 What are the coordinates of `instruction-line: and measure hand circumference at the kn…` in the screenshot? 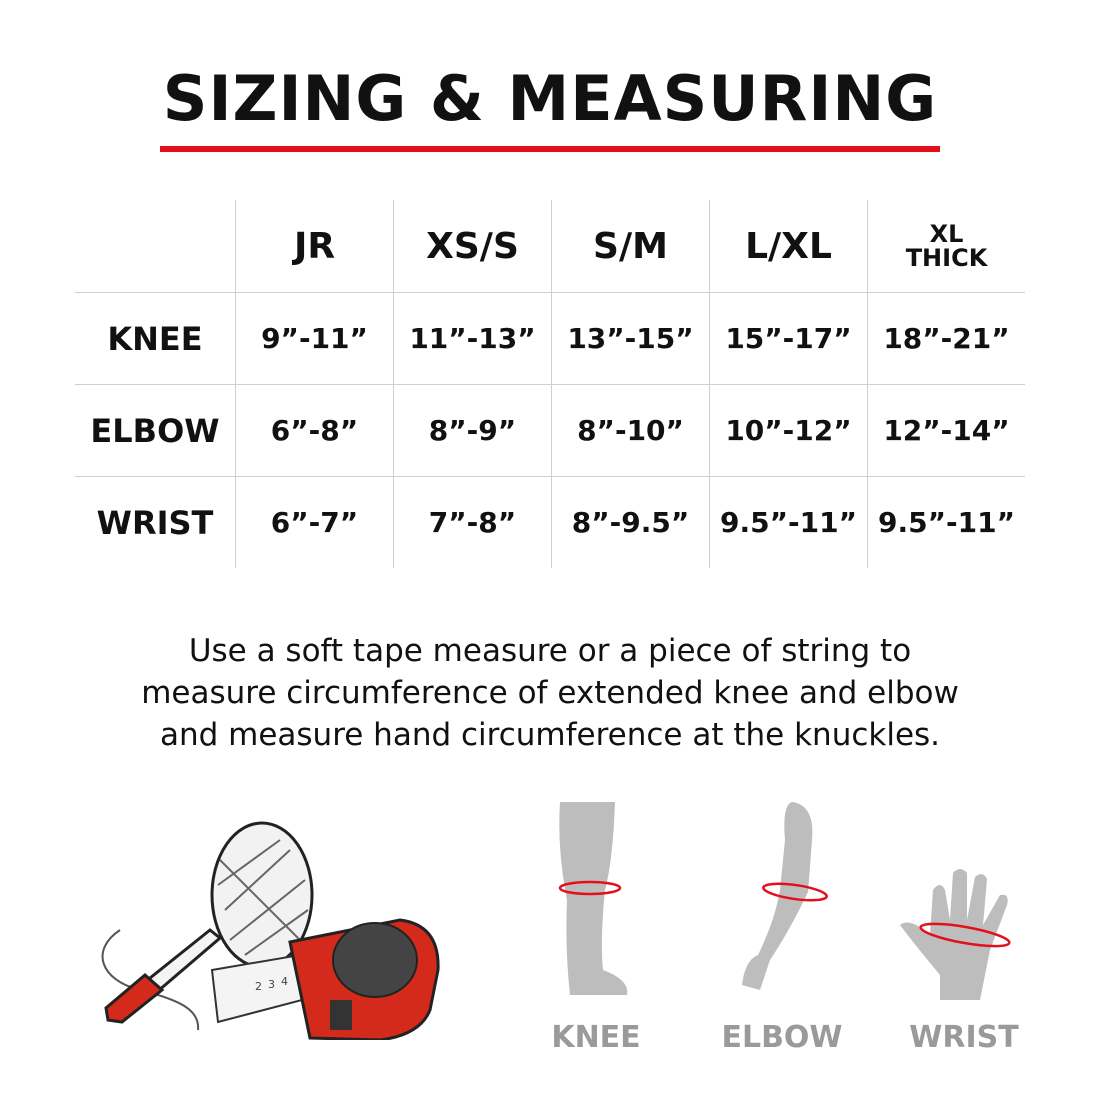 It's located at (550, 735).